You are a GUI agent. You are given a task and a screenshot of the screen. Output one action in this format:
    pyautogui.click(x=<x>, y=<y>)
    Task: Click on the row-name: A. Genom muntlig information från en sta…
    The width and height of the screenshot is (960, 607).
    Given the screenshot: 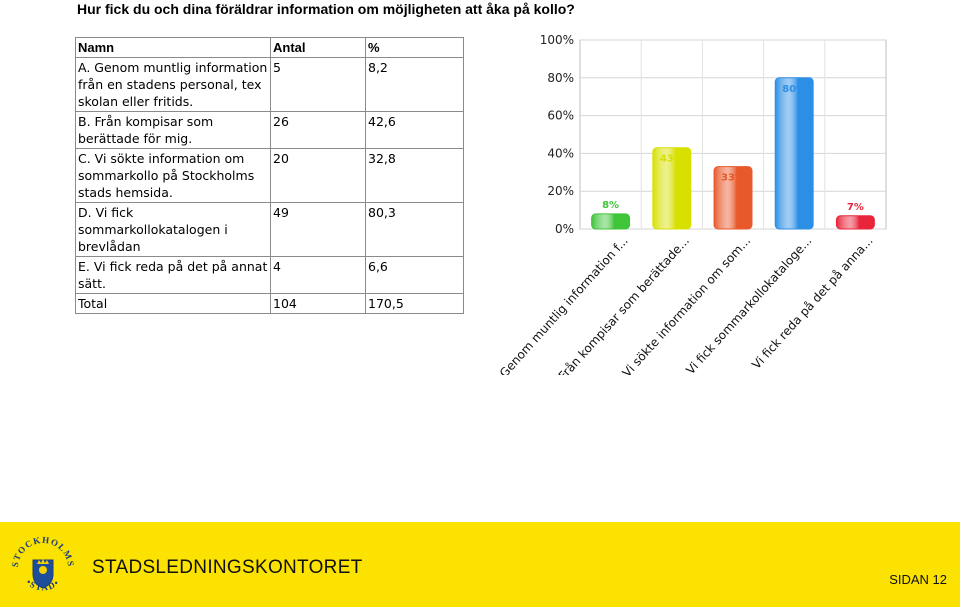 What is the action you would take?
    pyautogui.click(x=173, y=84)
    